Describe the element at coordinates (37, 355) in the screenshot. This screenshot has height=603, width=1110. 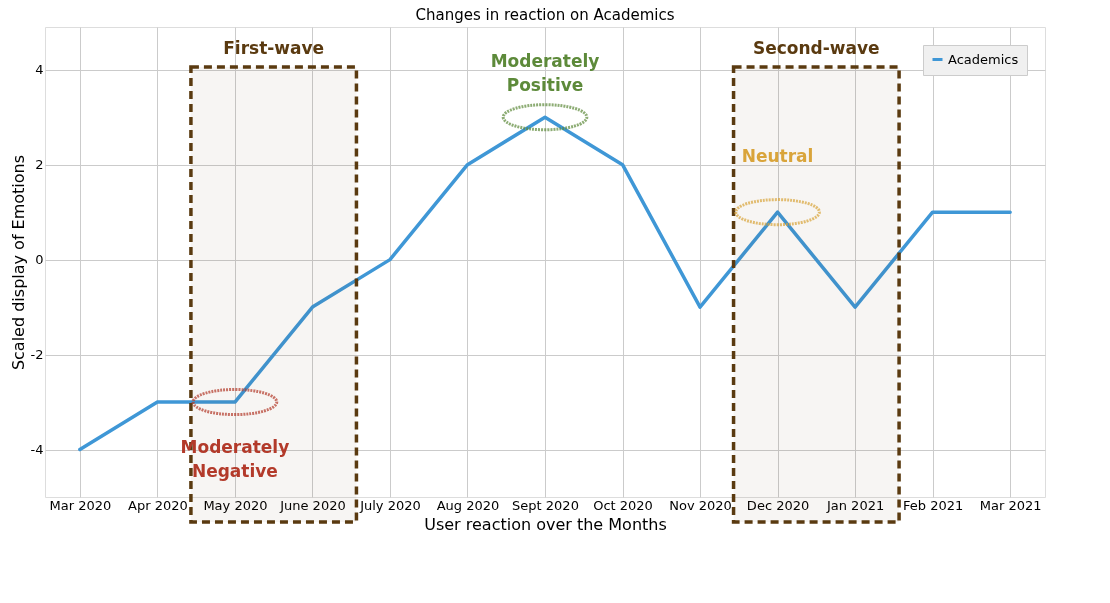
I see `y-tick-label: -2` at that location.